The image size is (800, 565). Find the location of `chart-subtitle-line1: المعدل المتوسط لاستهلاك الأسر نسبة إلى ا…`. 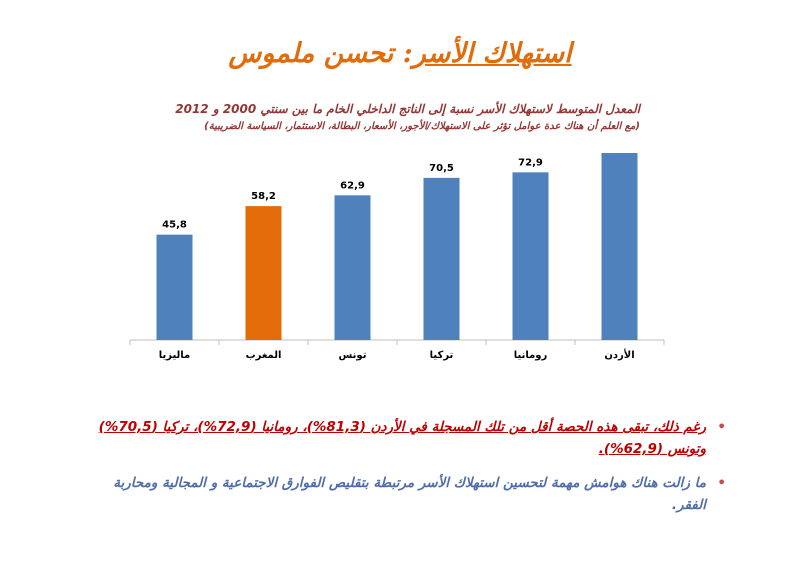

chart-subtitle-line1: المعدل المتوسط لاستهلاك الأسر نسبة إلى ا… is located at coordinates (407, 109).